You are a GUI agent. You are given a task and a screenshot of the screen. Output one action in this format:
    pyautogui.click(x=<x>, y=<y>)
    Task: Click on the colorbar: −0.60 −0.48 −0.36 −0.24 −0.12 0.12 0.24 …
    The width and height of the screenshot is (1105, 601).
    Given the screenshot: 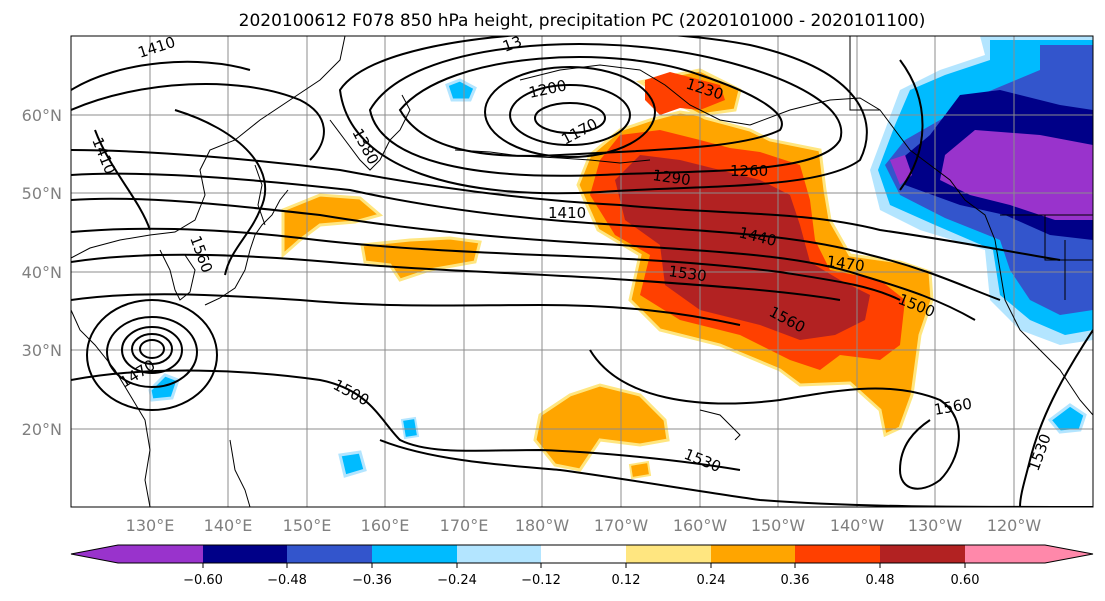 What is the action you would take?
    pyautogui.click(x=582, y=566)
    